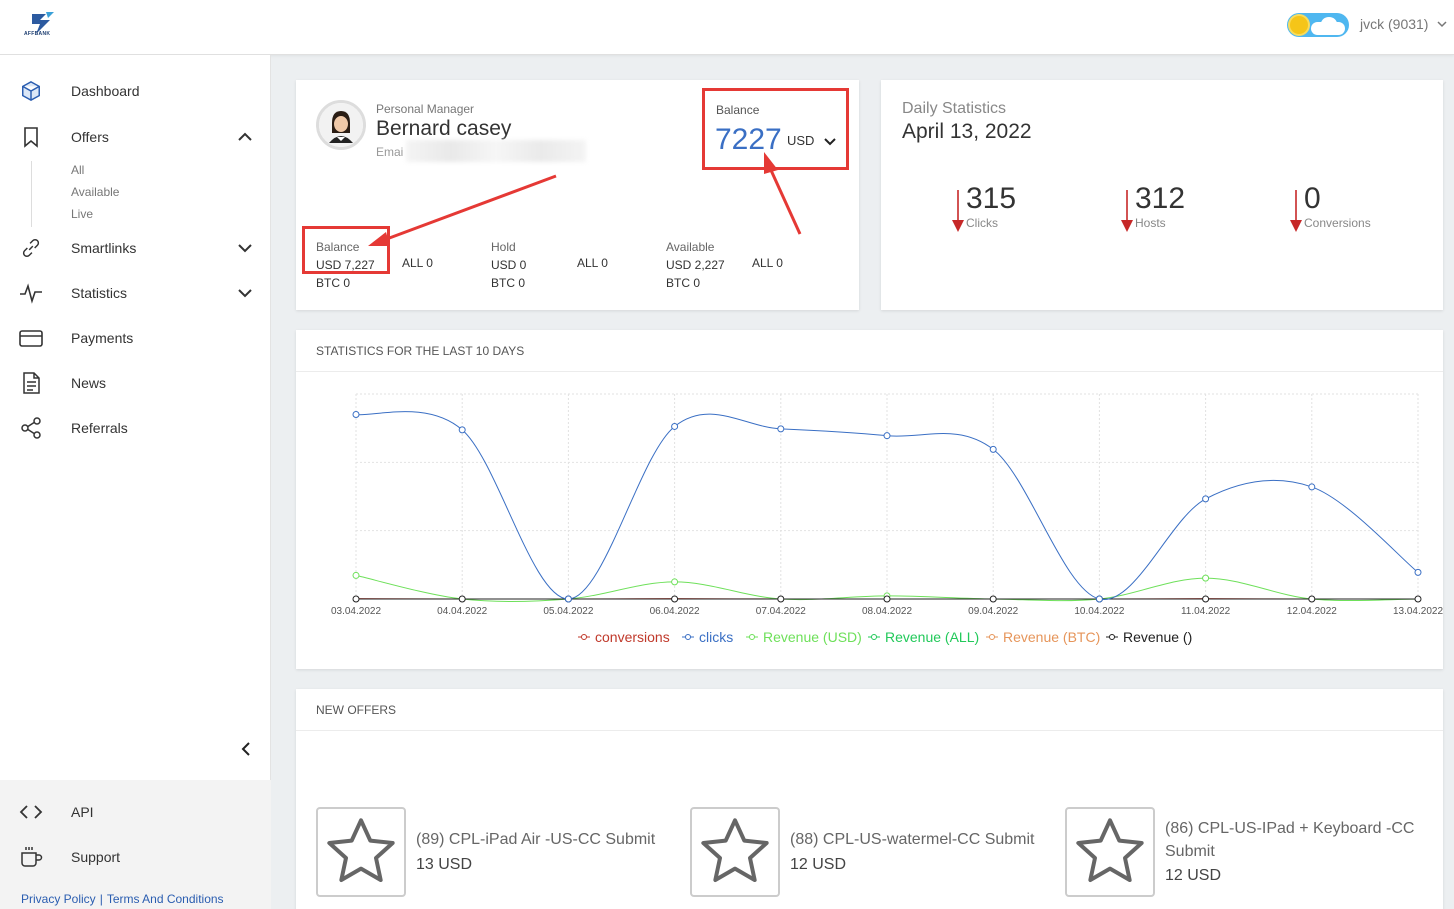 This screenshot has width=1454, height=909. What do you see at coordinates (345, 265) in the screenshot?
I see `balance-column: Balance USD 7,227 BTC 0` at bounding box center [345, 265].